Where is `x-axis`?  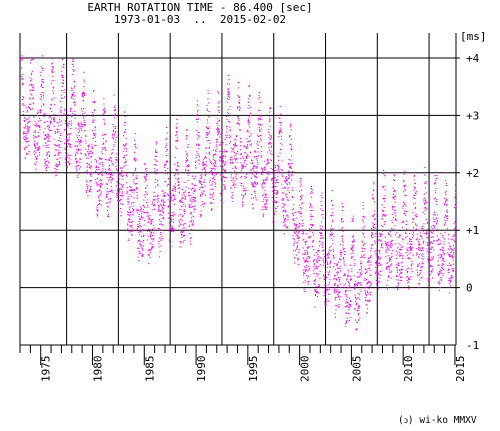
x-axis is located at coordinates (237, 354).